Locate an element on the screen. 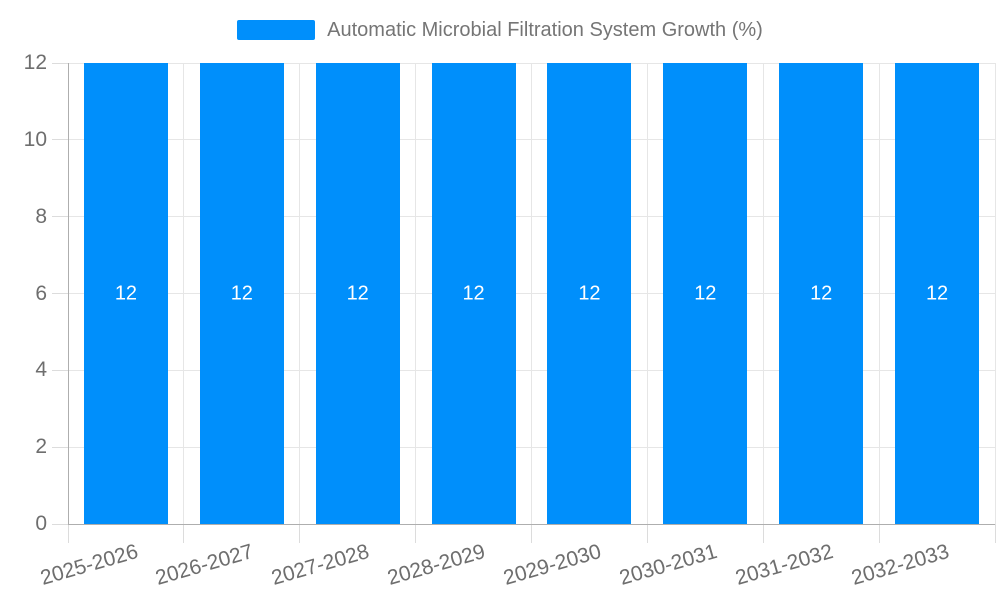 The width and height of the screenshot is (1000, 600). y-axis-line is located at coordinates (68, 294).